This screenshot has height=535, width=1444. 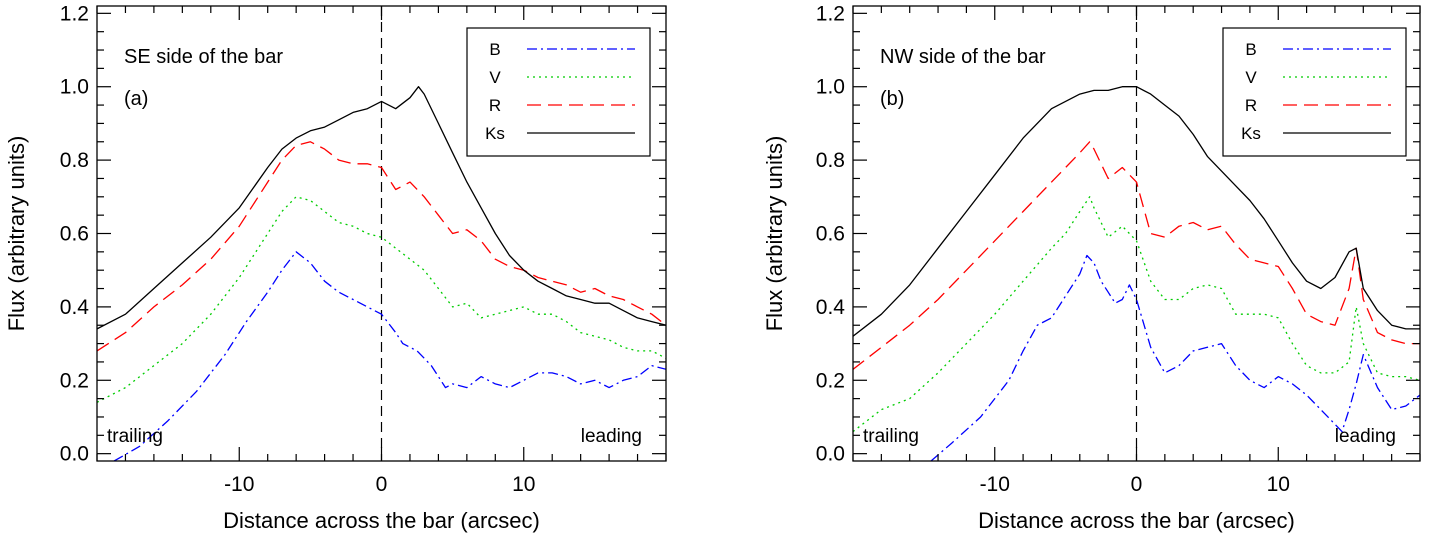 What do you see at coordinates (1175, 357) in the screenshot?
I see `series-line-b` at bounding box center [1175, 357].